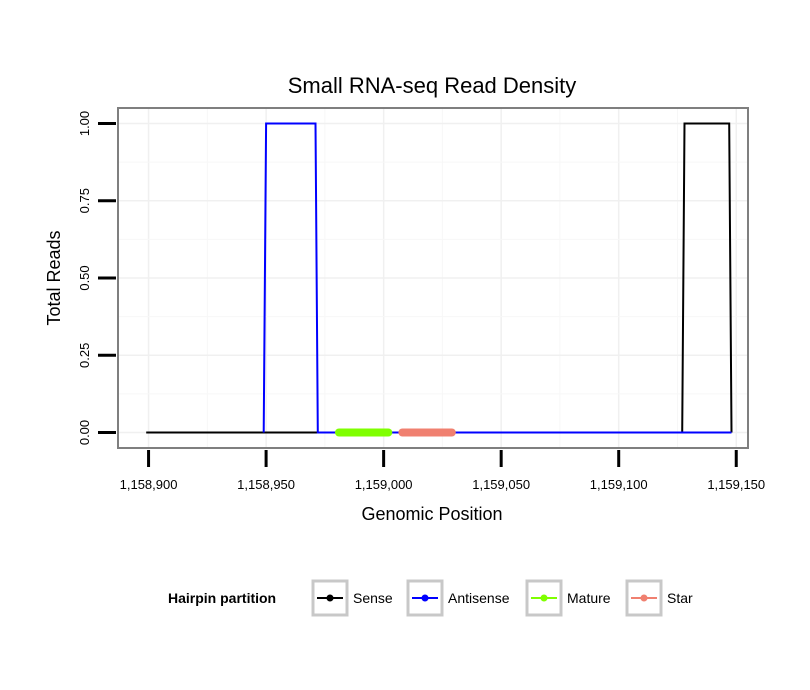  Describe the element at coordinates (501, 484) in the screenshot. I see `x-tick-label: 1,159,050` at that location.